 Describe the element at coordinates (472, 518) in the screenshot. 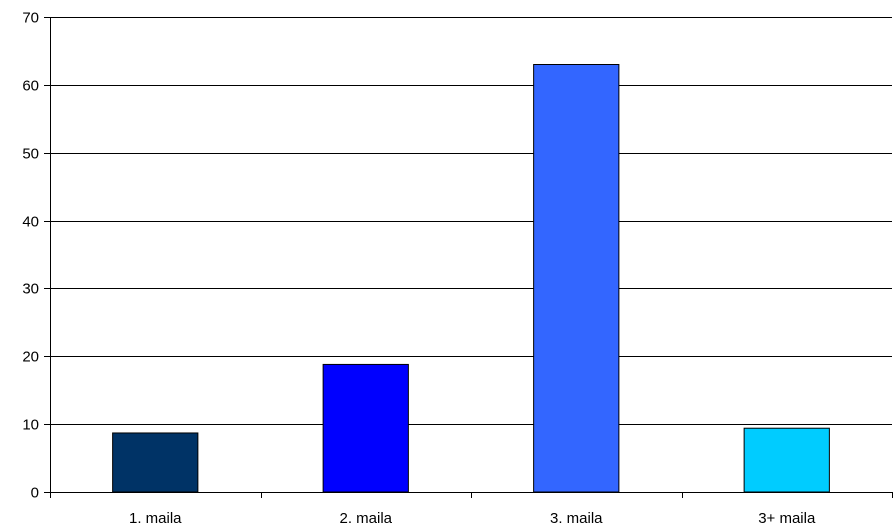

I see `category-labels: 1. maila 2. maila 3. maila 3+ maila` at that location.